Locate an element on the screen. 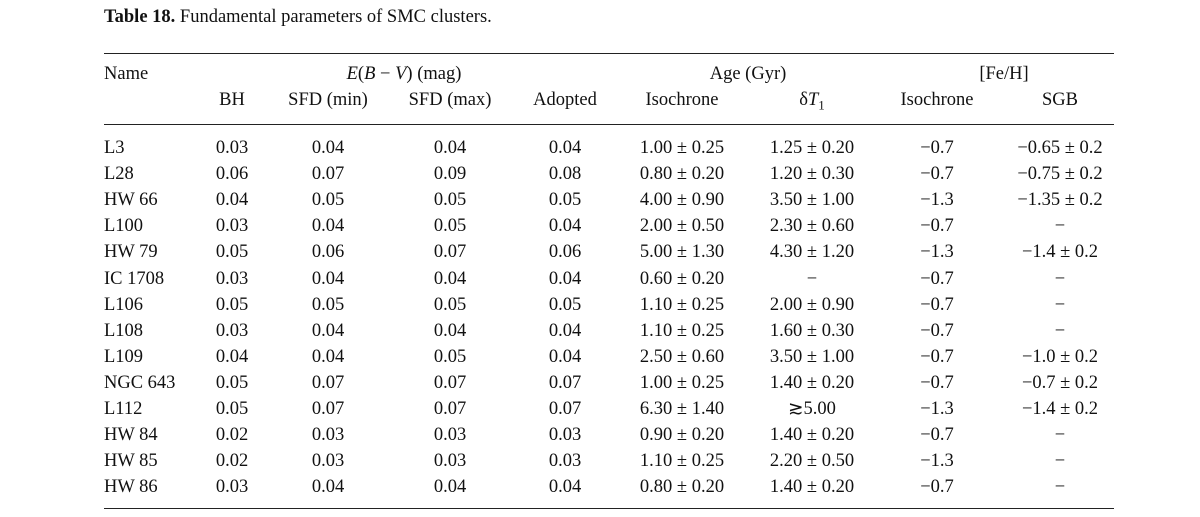 The width and height of the screenshot is (1200, 517). table-cell: −1.0 ± 0.2 is located at coordinates (1060, 356).